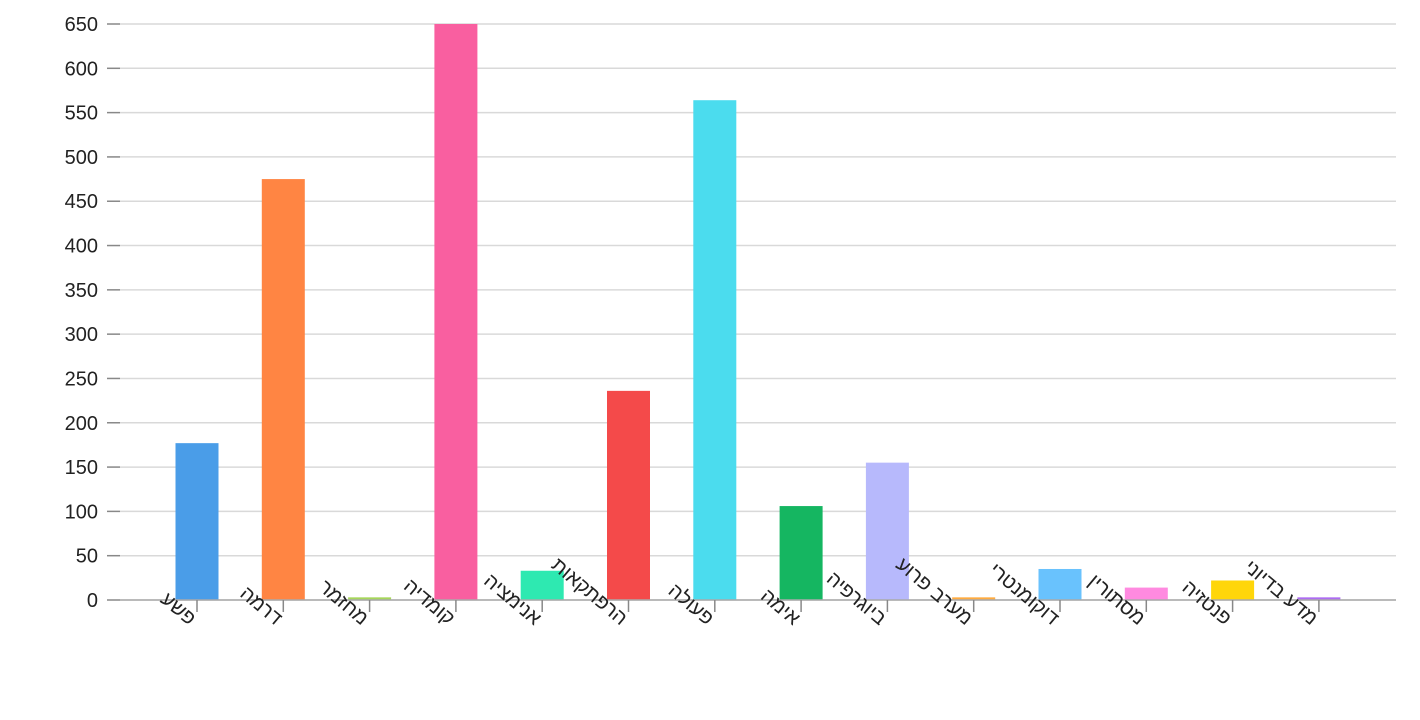  Describe the element at coordinates (81, 424) in the screenshot. I see `y-tick-label: 200` at that location.